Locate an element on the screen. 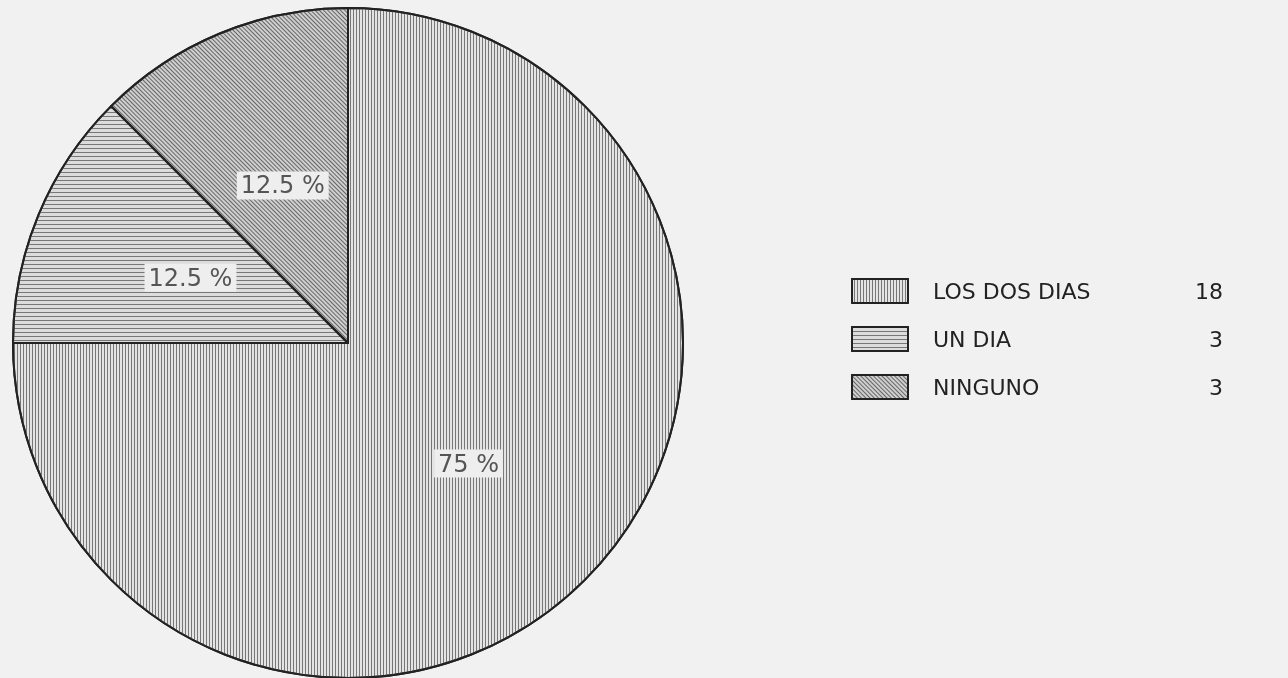  legend-label: LOS DOS DIAS is located at coordinates (1012, 291).